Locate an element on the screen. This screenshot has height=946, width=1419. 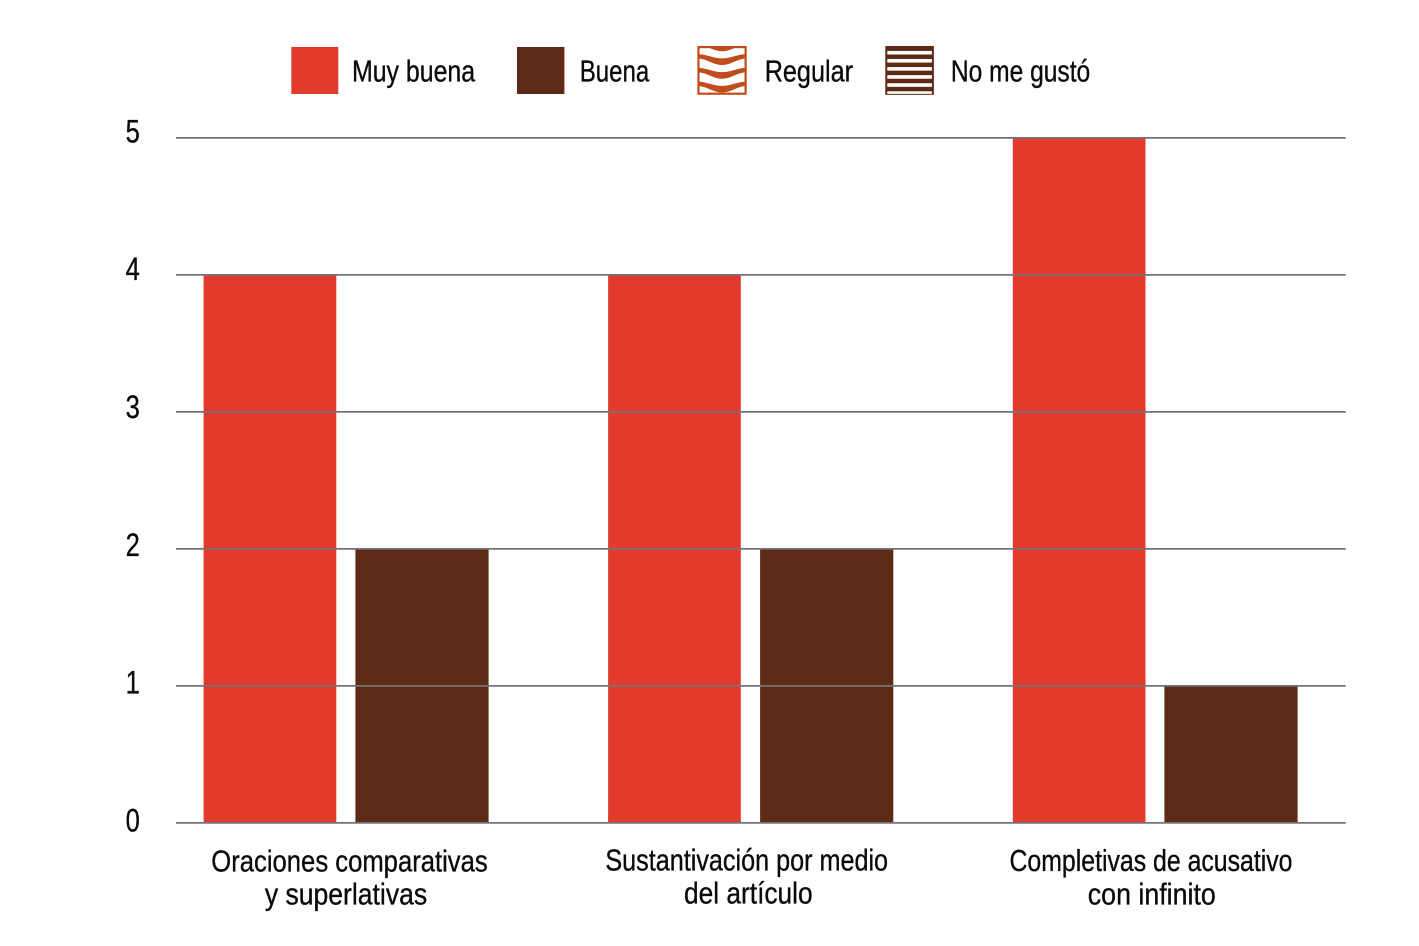
svg-text: 4 is located at coordinates (133, 269).